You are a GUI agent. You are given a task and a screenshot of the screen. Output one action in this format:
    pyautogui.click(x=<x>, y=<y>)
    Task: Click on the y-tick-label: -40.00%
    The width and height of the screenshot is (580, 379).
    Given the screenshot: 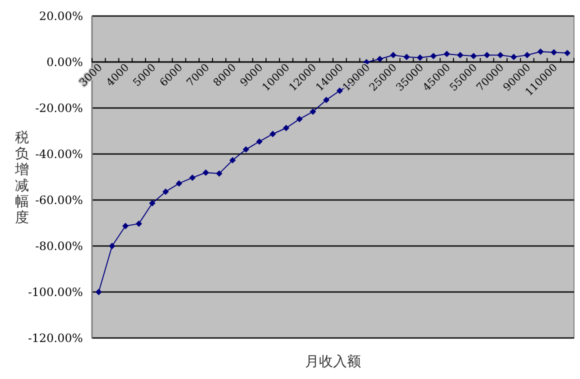 What is the action you would take?
    pyautogui.click(x=59, y=154)
    